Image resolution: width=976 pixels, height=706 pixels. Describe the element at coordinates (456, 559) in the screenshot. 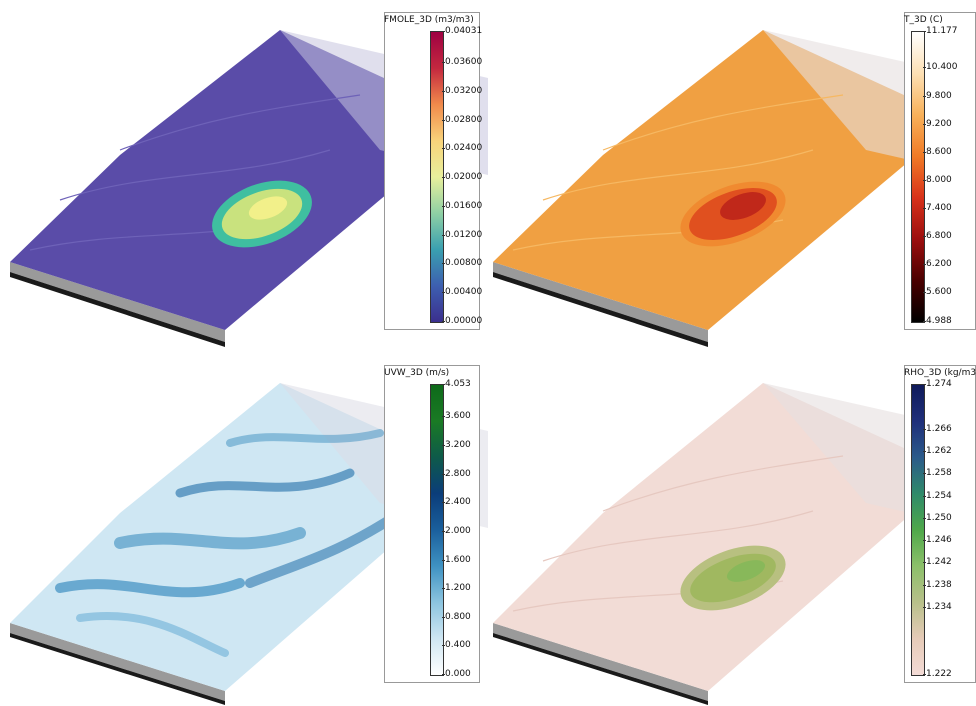

I see `colorbar-tick-label: 1.600` at that location.